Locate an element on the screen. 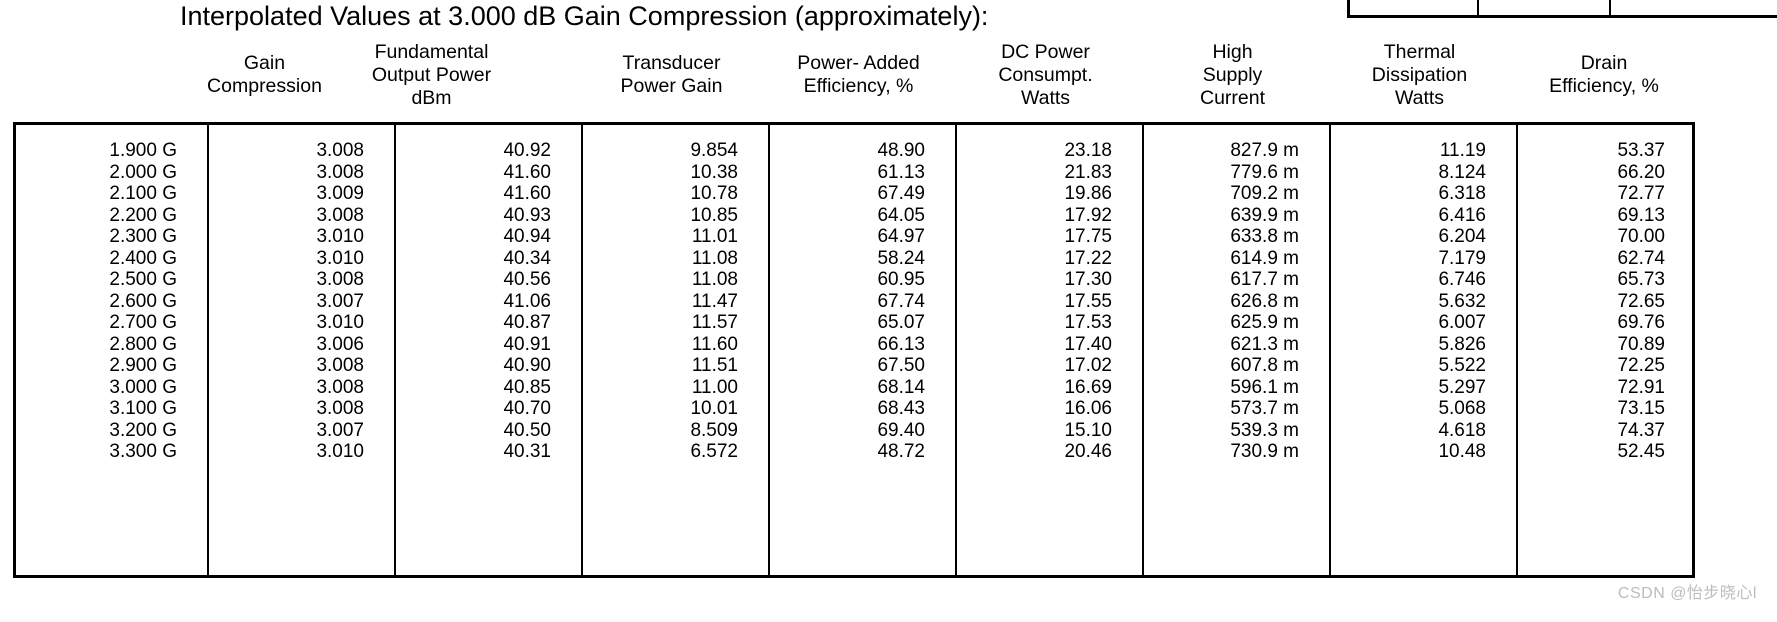 The height and width of the screenshot is (622, 1777). table-cell: 16.69 is located at coordinates (1088, 387).